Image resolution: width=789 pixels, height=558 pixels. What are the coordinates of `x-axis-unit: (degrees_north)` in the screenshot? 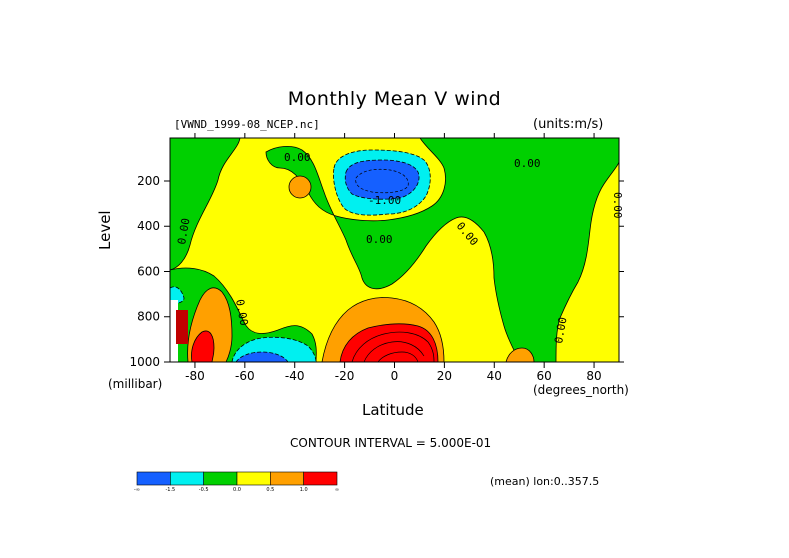 It's located at (581, 390).